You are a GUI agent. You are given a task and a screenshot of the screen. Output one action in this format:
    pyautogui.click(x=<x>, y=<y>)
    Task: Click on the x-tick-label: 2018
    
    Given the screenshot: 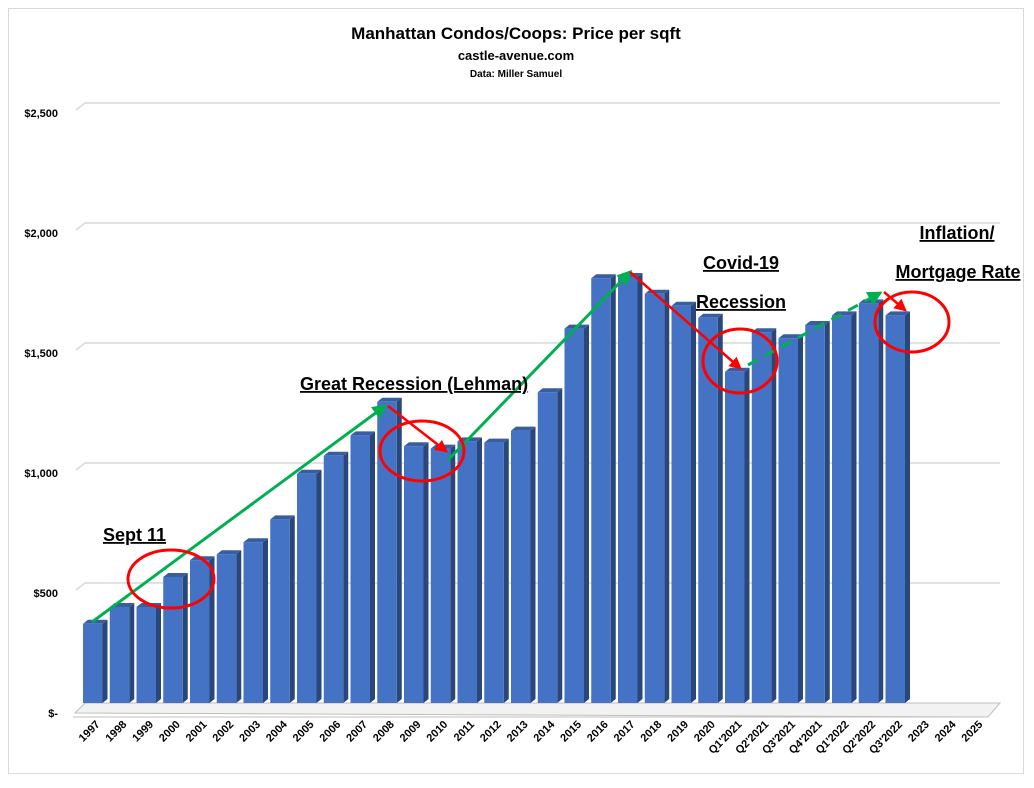 What is the action you would take?
    pyautogui.click(x=652, y=732)
    